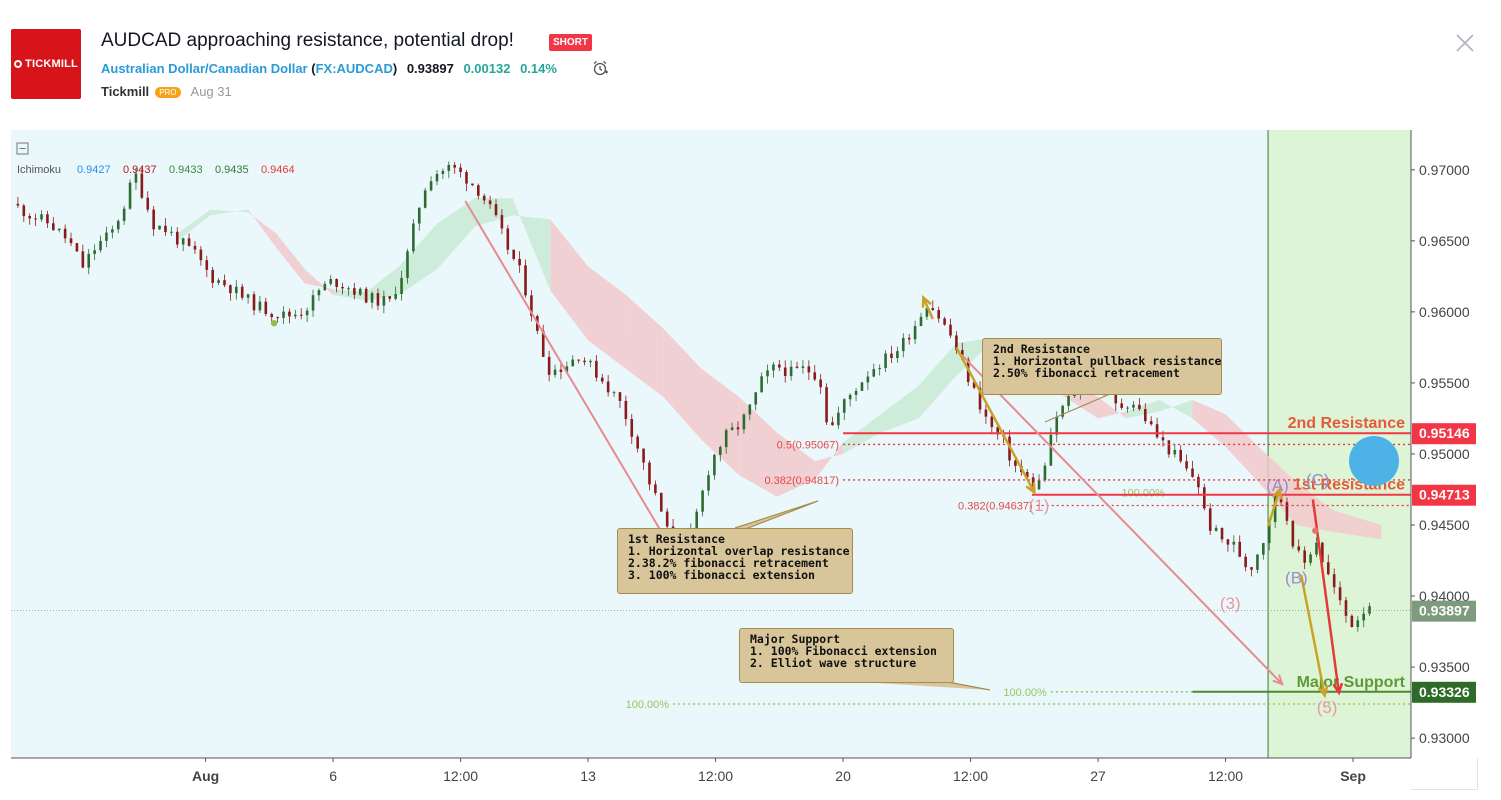  I want to click on logo-mark-icon, so click(18, 64).